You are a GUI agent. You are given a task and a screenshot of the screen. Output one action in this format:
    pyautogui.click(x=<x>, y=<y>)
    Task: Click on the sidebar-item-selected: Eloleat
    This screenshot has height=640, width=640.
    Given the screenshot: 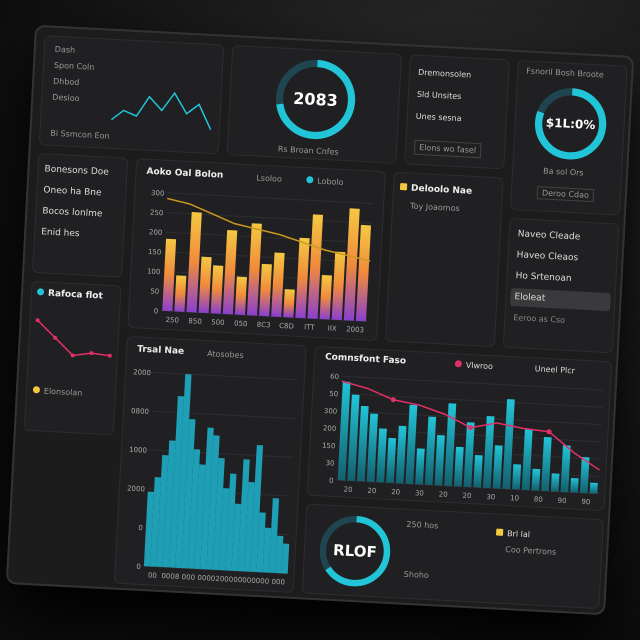 What is the action you would take?
    pyautogui.click(x=560, y=299)
    